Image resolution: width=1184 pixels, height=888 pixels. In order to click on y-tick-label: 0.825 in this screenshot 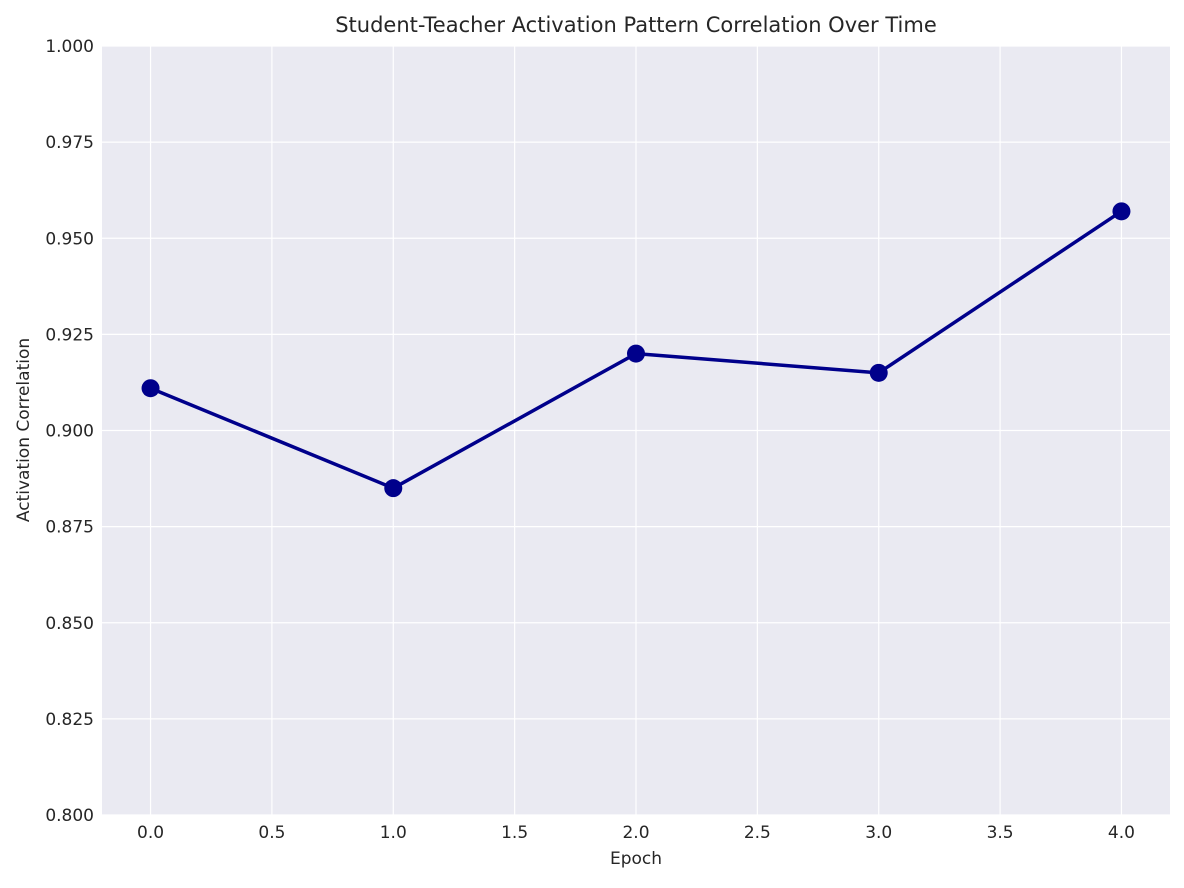, I will do `click(69, 720)`.